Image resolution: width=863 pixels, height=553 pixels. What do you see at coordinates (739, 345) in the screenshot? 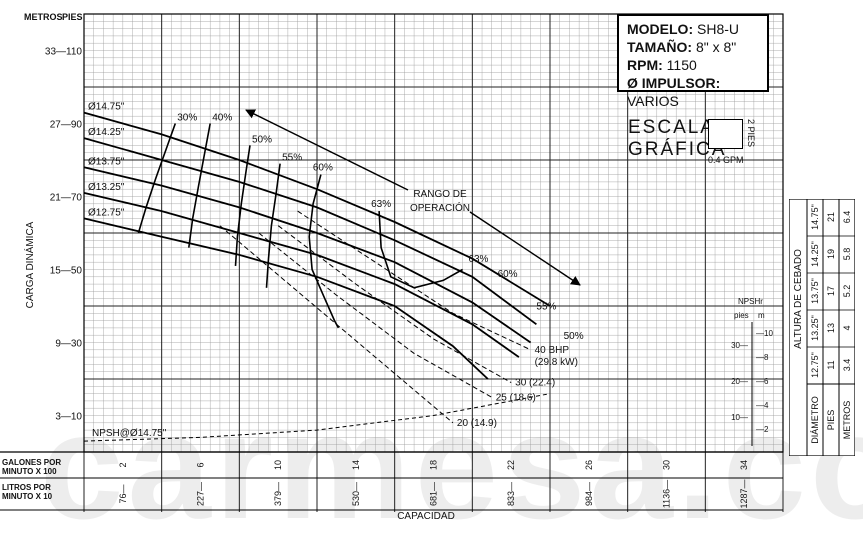
I see `npshr-feet-tick: 30—` at bounding box center [739, 345].